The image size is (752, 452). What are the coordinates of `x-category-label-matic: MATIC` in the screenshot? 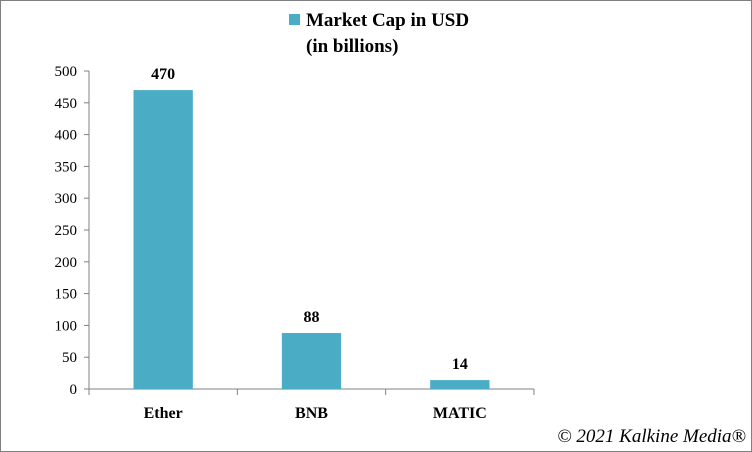 It's located at (460, 413).